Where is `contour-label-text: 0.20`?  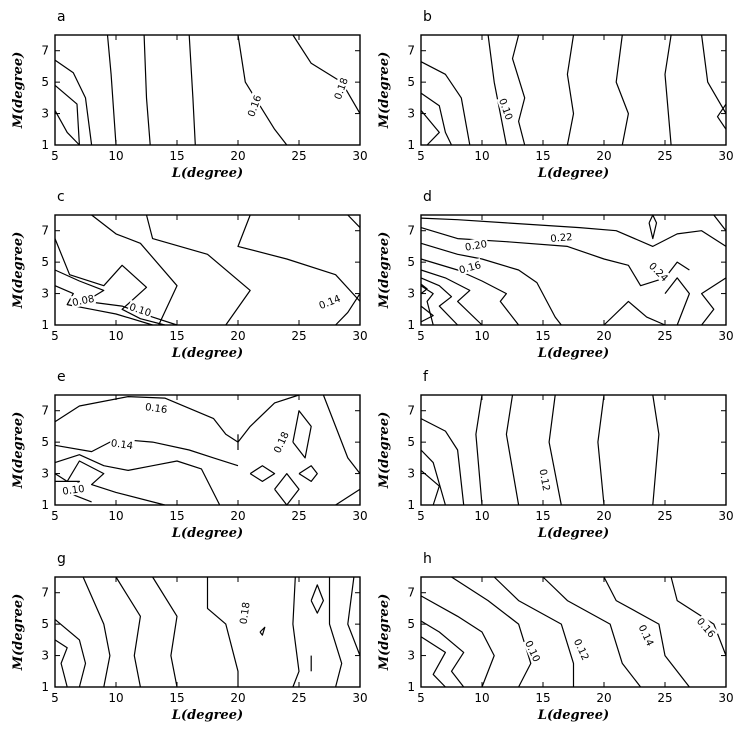
contour-label-text: 0.20 is located at coordinates (476, 246).